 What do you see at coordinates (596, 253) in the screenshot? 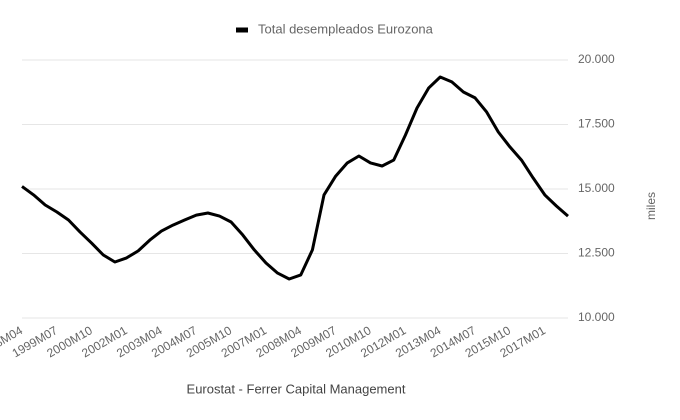
I see `y-tick-label: 12.500` at bounding box center [596, 253].